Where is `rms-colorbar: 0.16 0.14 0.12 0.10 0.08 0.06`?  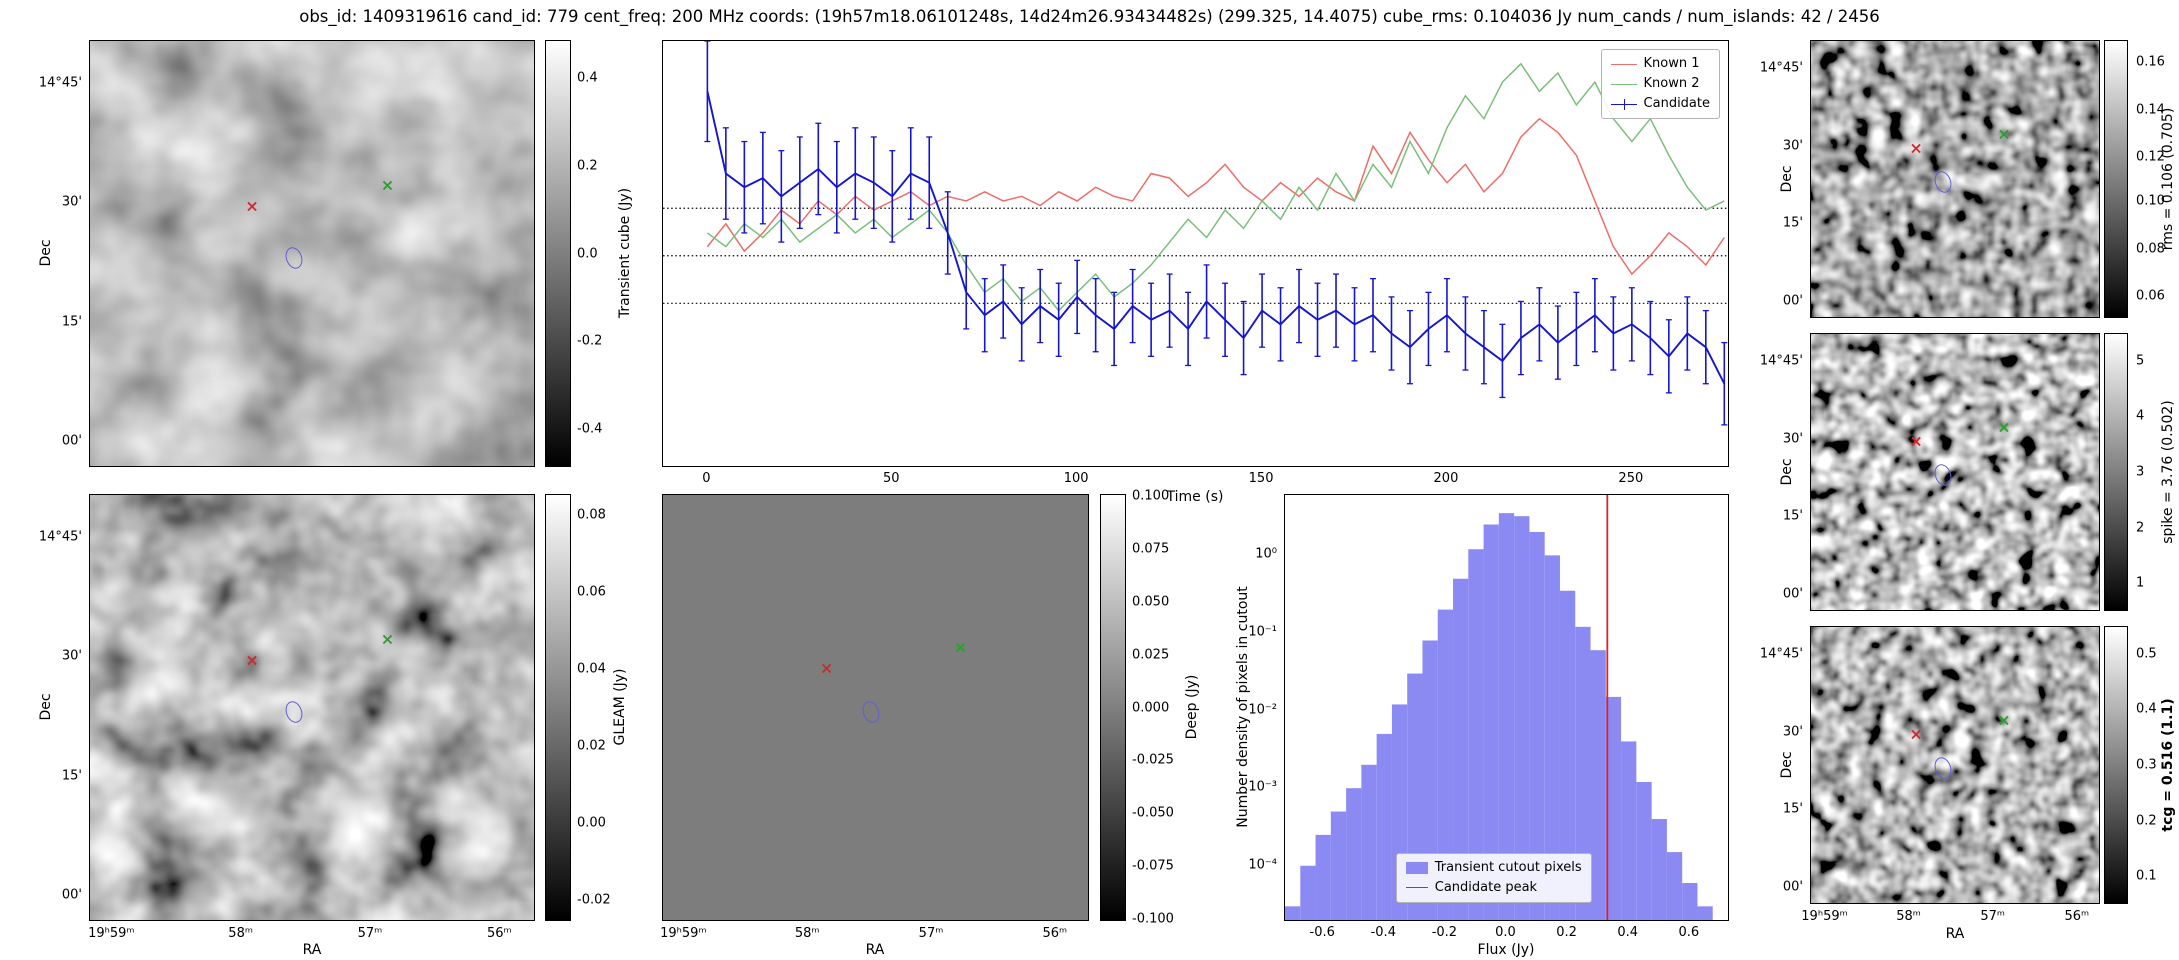 rms-colorbar: 0.16 0.14 0.12 0.10 0.08 0.06 is located at coordinates (2141, 179).